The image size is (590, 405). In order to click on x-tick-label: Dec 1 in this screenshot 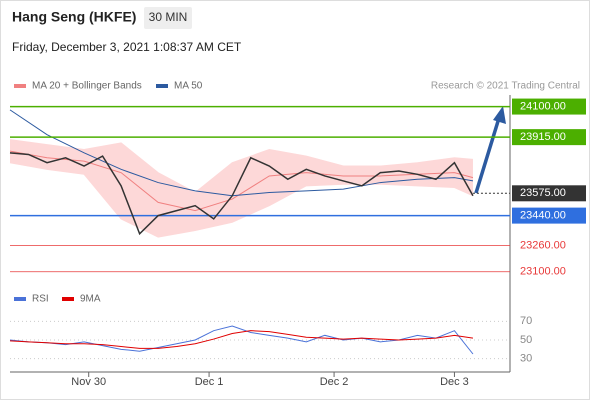, I will do `click(209, 382)`.